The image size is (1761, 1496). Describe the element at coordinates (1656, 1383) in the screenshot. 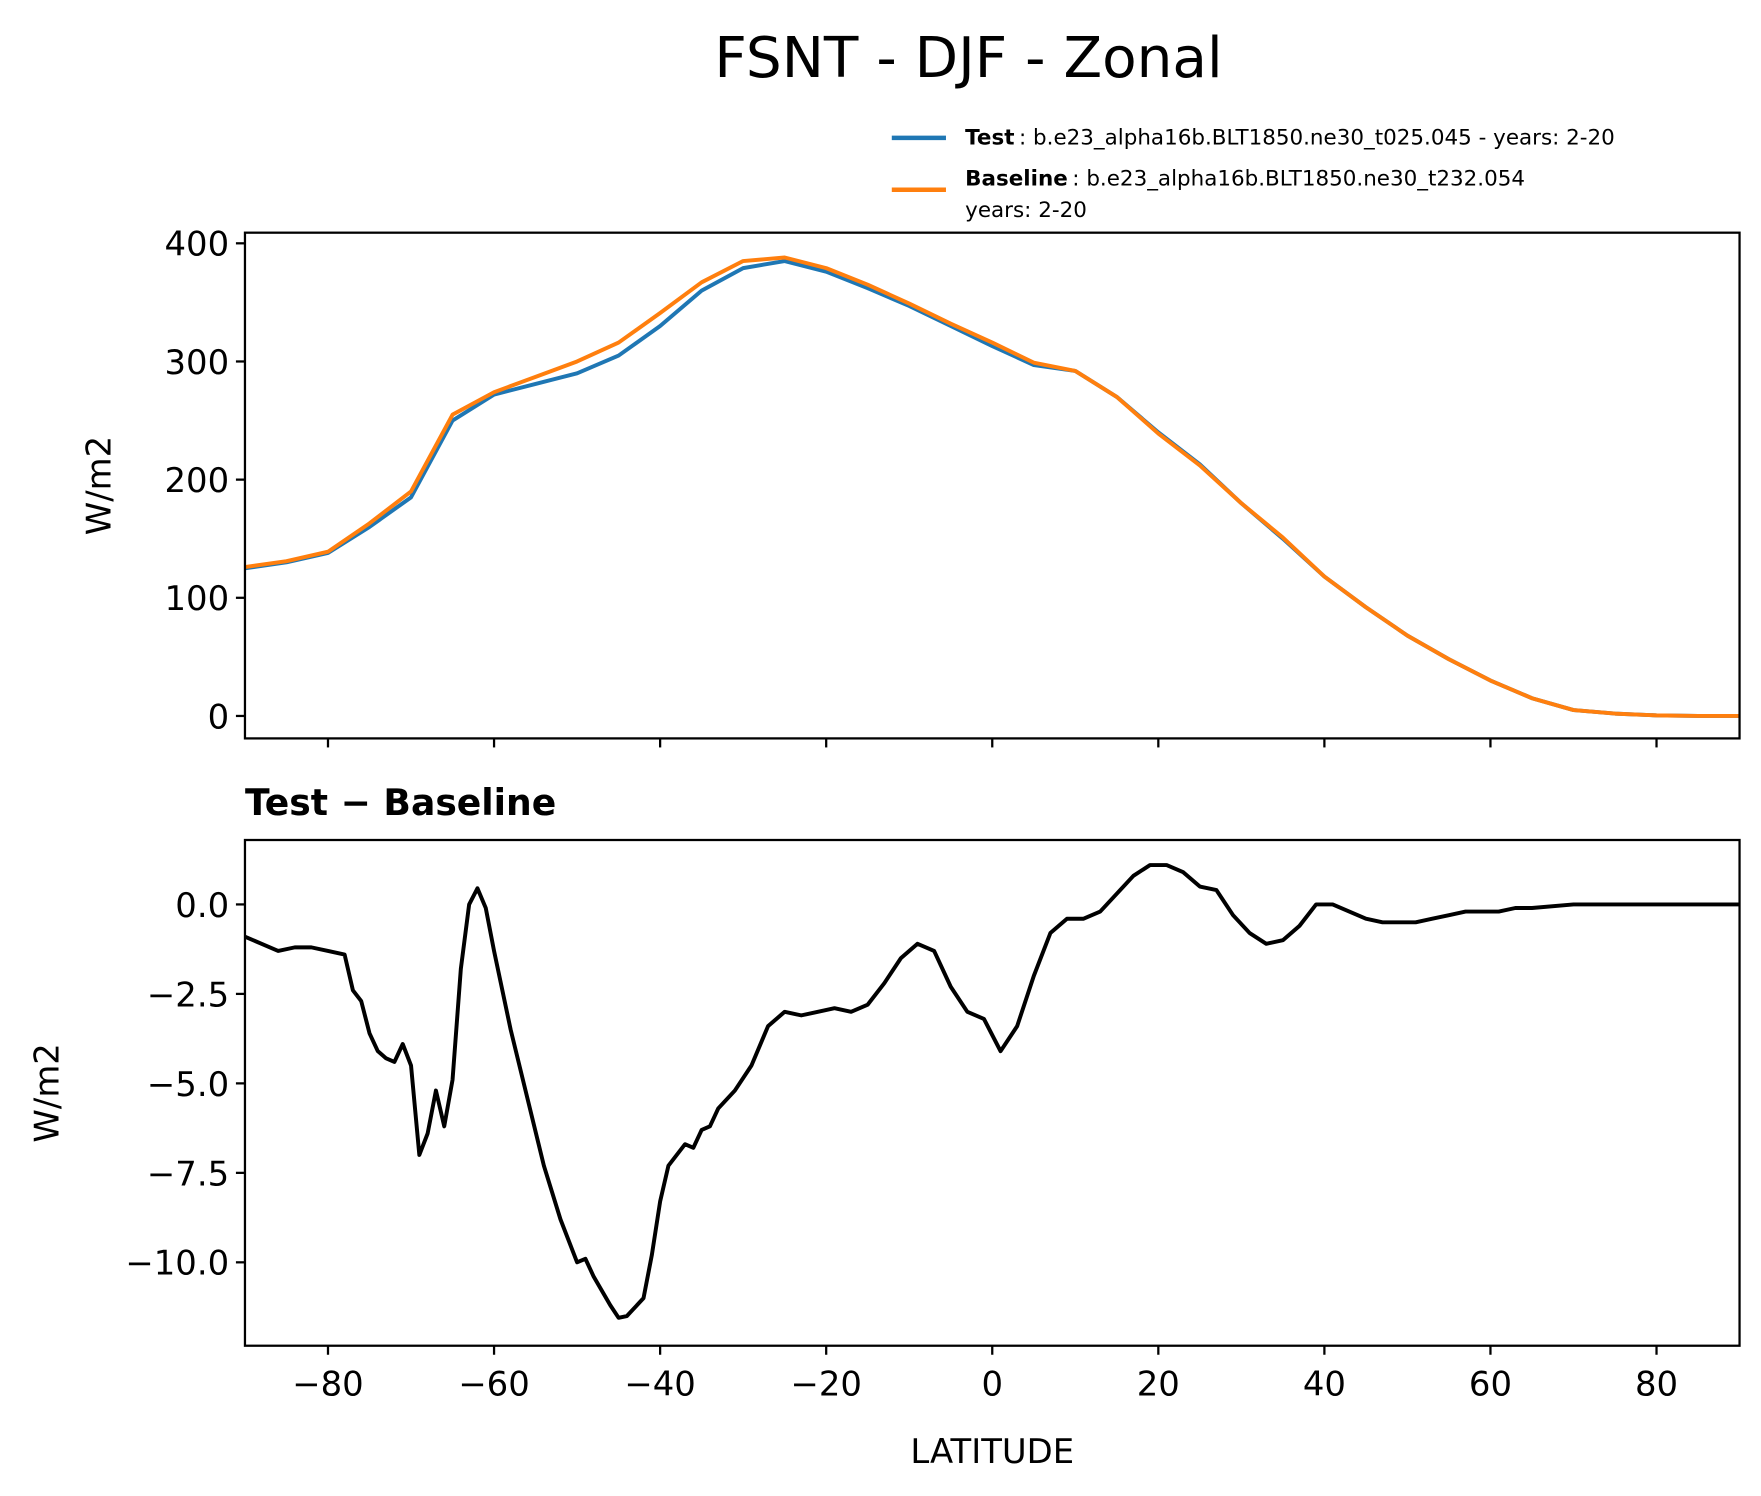

I see `x-tick-label: 80` at that location.